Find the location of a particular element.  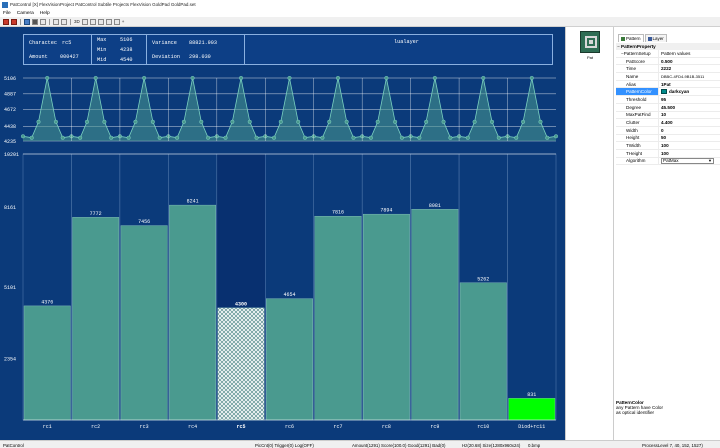

bar-rc2 is located at coordinates (96, 319).